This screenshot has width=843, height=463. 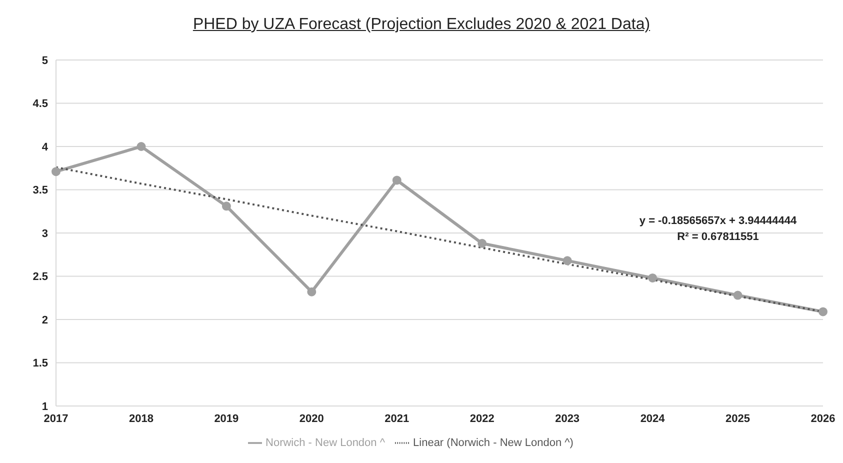 What do you see at coordinates (397, 418) in the screenshot?
I see `x-tick-label: 2021` at bounding box center [397, 418].